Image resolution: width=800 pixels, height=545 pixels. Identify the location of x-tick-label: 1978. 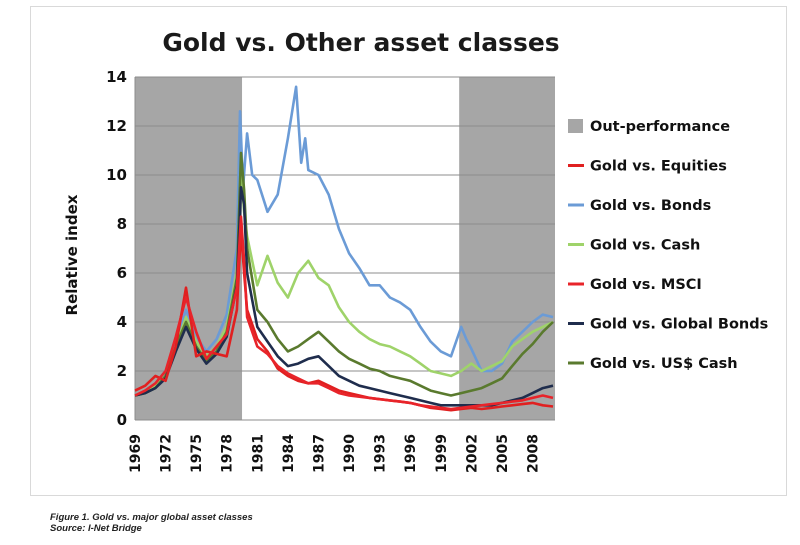
(228, 453).